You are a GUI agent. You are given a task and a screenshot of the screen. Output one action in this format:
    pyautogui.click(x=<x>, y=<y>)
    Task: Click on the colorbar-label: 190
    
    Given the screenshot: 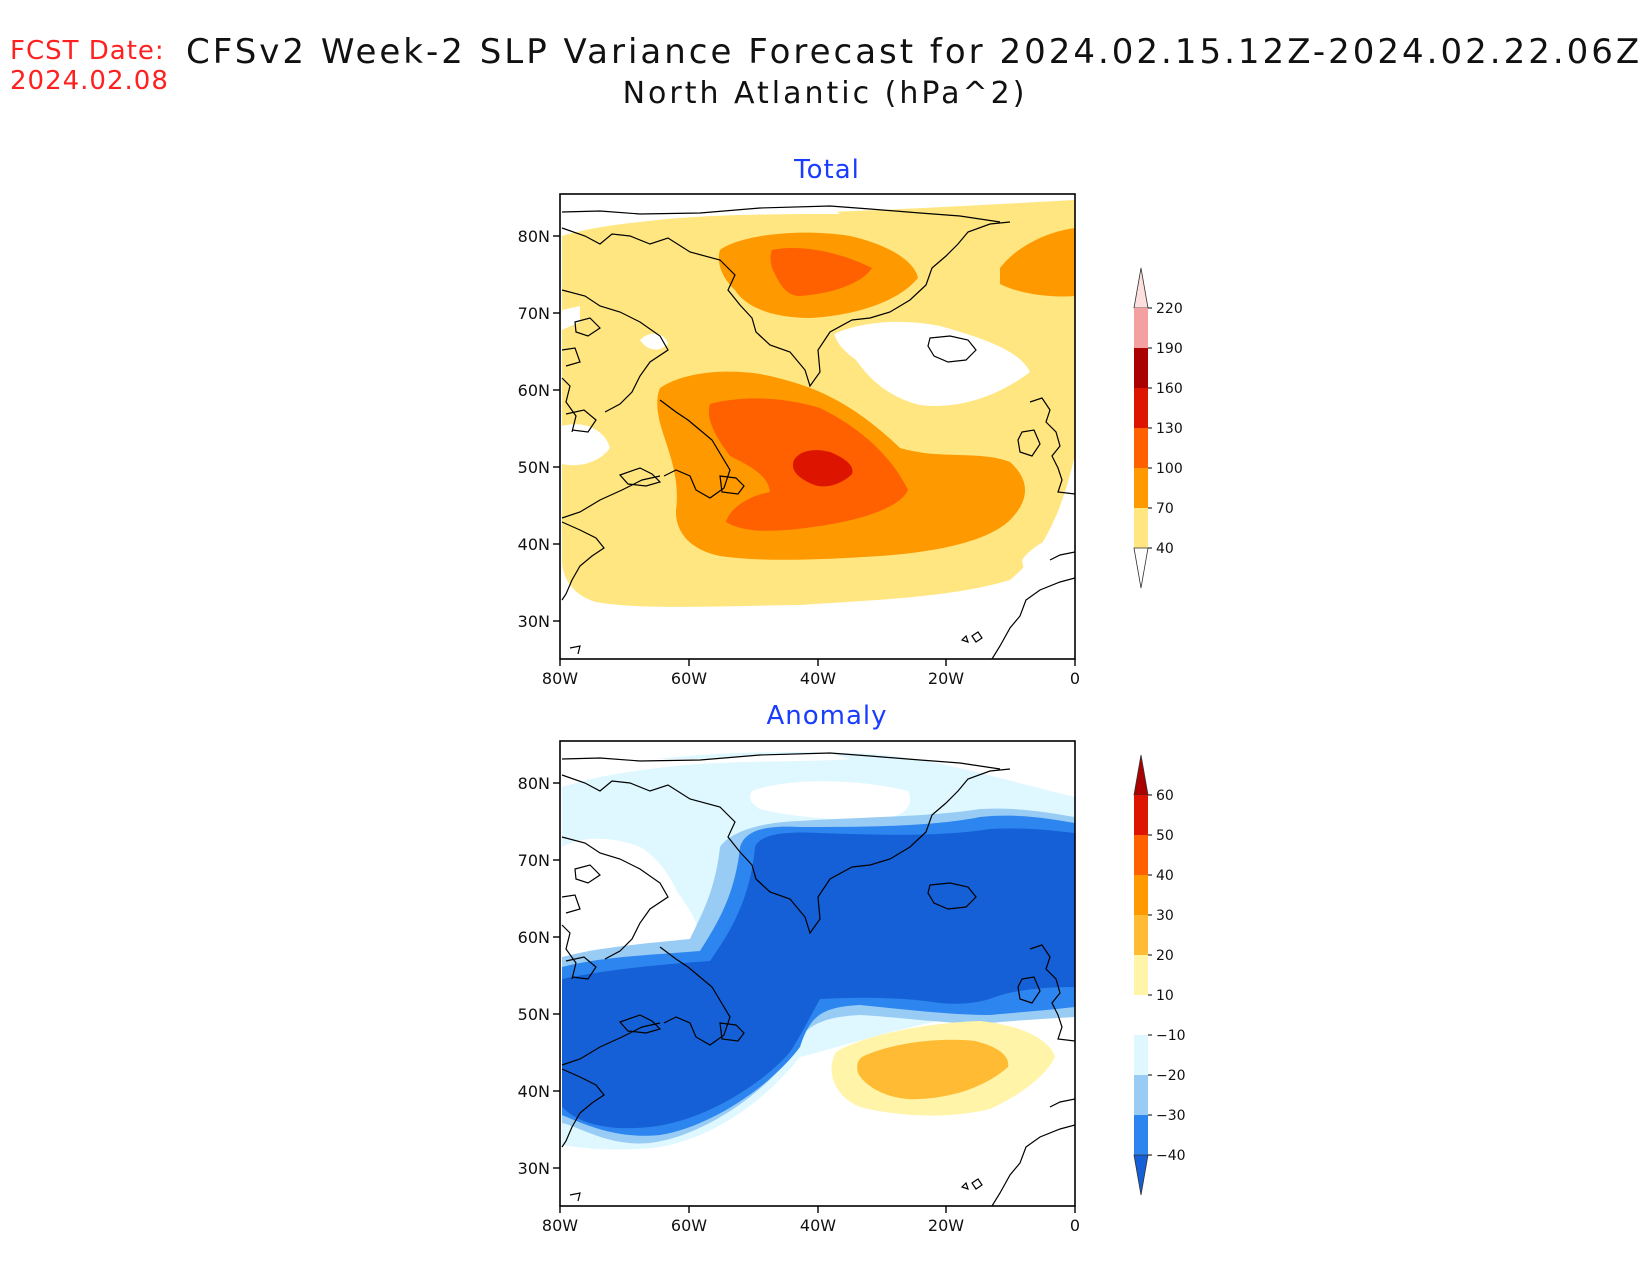 What is the action you would take?
    pyautogui.click(x=1169, y=349)
    